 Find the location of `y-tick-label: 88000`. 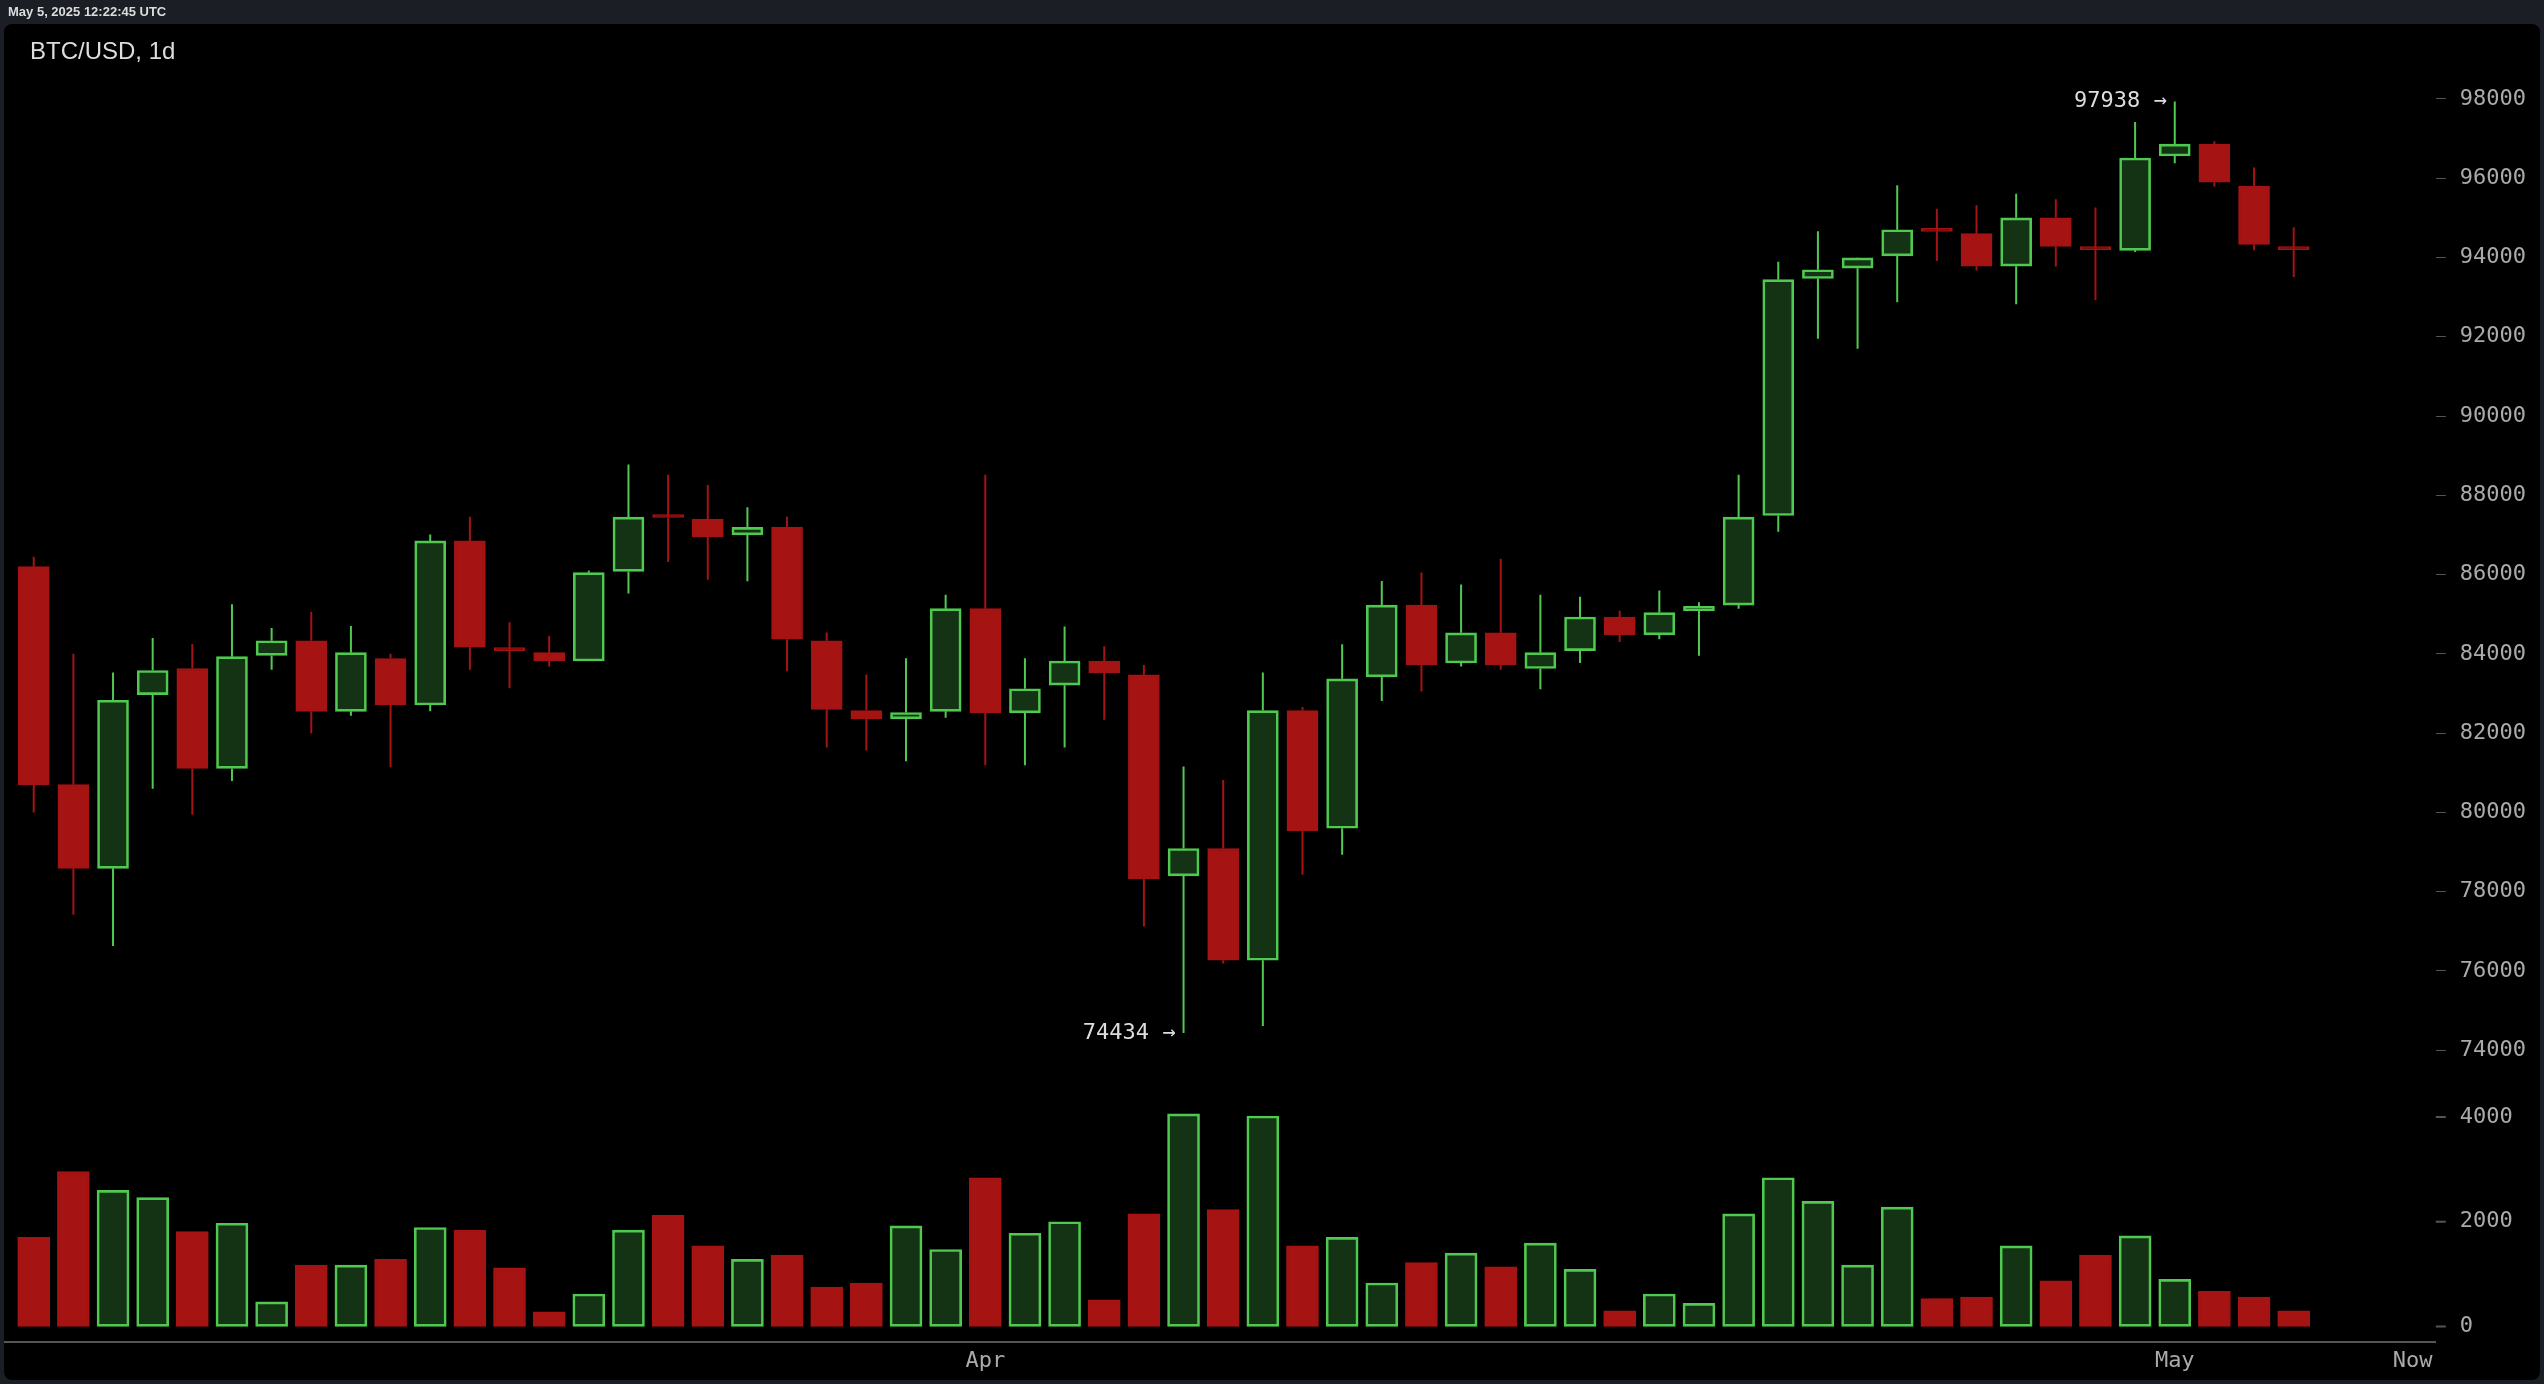

y-tick-label: 88000 is located at coordinates (2493, 494).